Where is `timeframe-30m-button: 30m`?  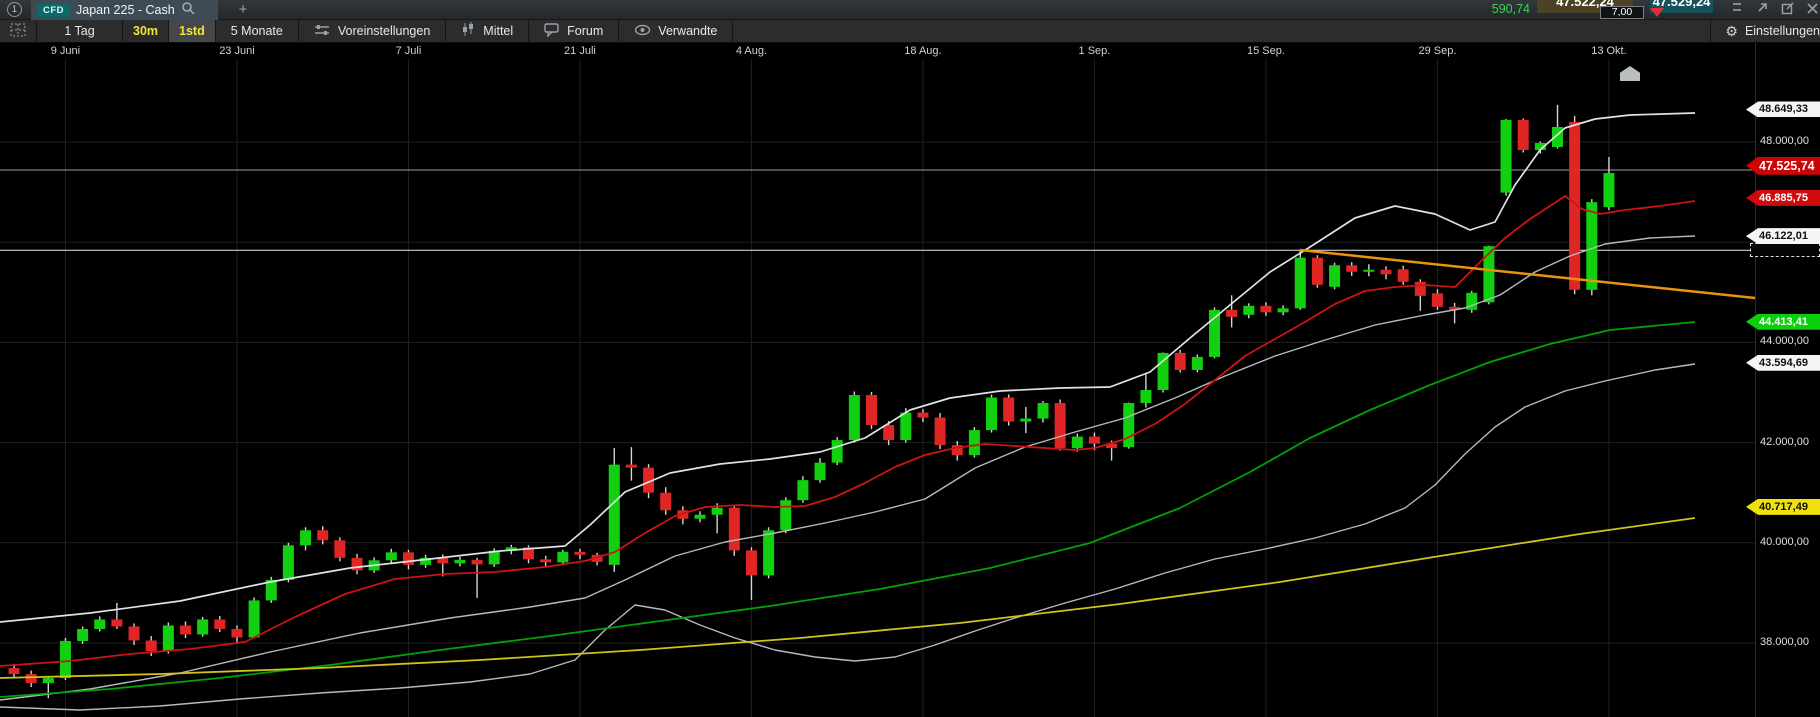
timeframe-30m-button: 30m is located at coordinates (146, 31).